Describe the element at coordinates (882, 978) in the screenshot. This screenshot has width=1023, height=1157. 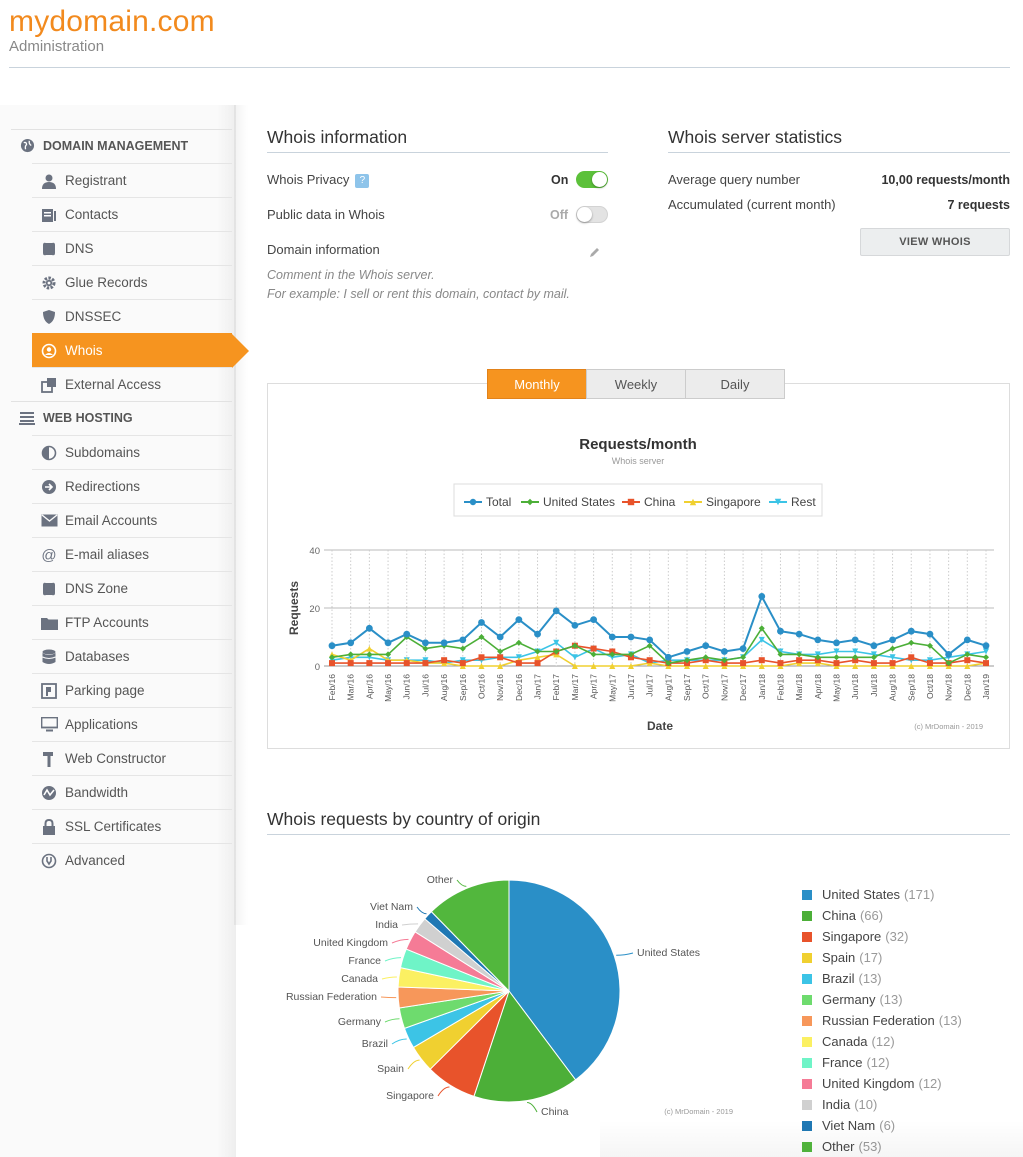
I see `pie-legend-item: Brazil (13)` at that location.